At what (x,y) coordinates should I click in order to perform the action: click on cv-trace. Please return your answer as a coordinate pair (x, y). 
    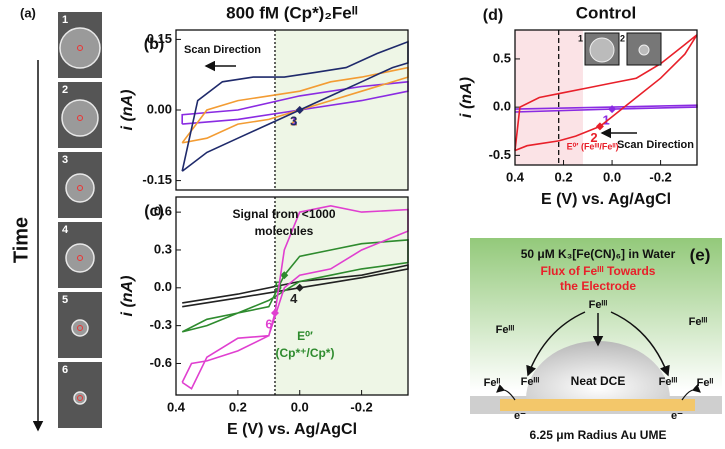
    Looking at the image, I should click on (606, 93).